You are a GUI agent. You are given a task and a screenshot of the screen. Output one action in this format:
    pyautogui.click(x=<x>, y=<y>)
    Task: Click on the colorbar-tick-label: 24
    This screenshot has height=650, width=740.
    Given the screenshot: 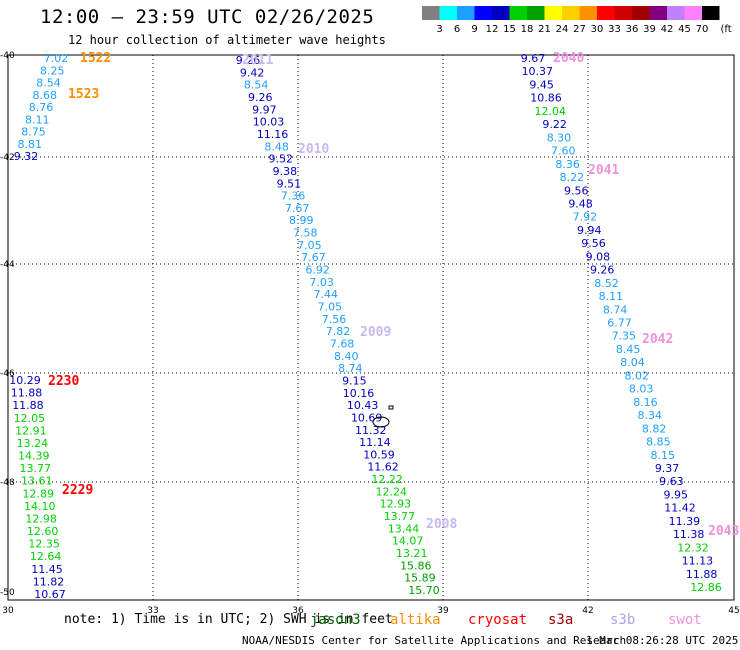 What is the action you would take?
    pyautogui.click(x=562, y=29)
    